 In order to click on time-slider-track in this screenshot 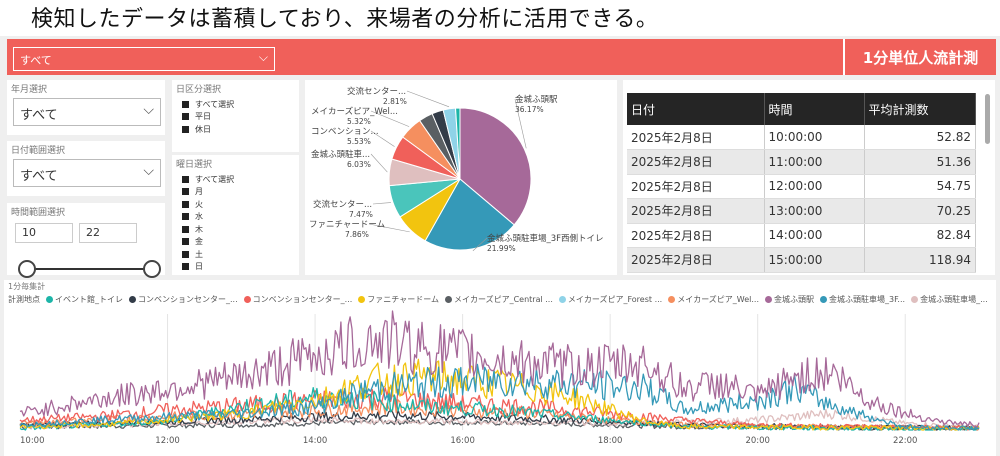, I will do `click(92, 269)`.